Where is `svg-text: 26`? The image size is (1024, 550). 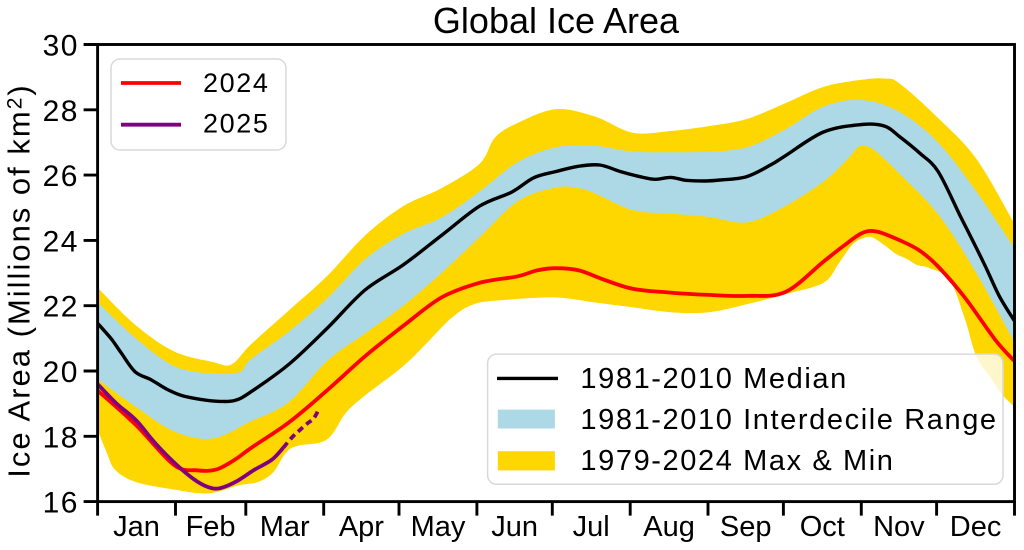 svg-text: 26 is located at coordinates (61, 176).